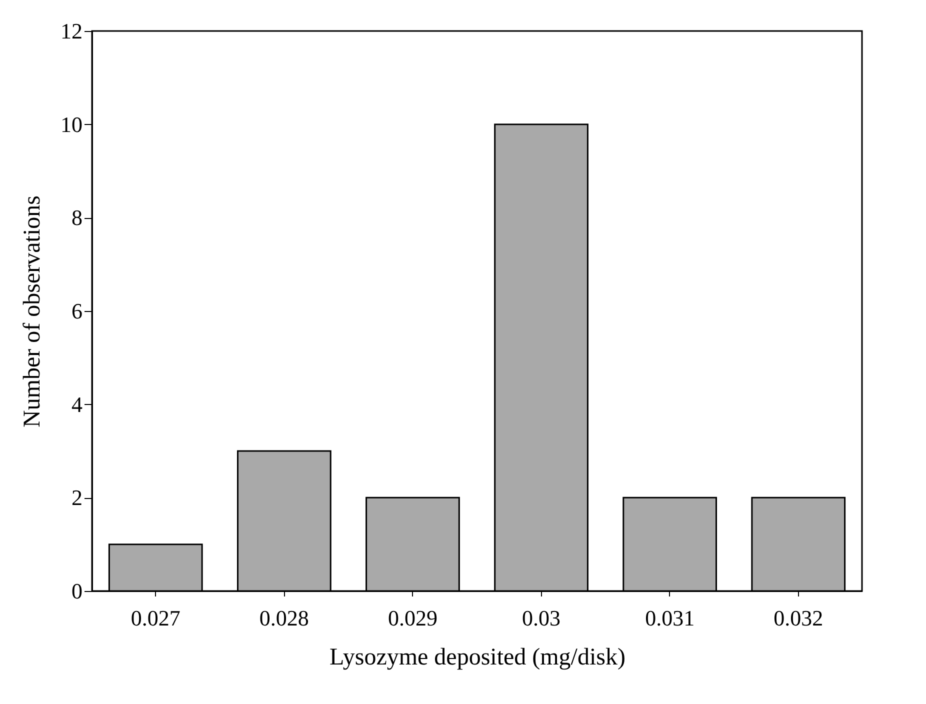 This screenshot has height=704, width=926. I want to click on x-tick-label: 0.032, so click(799, 618).